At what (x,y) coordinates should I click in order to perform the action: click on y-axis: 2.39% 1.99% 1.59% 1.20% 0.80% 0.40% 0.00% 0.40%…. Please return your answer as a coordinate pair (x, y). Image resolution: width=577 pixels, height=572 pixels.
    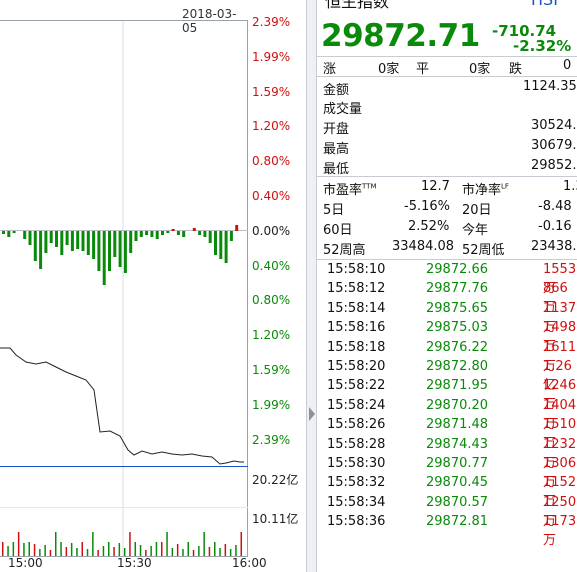
    Looking at the image, I should click on (269, 286).